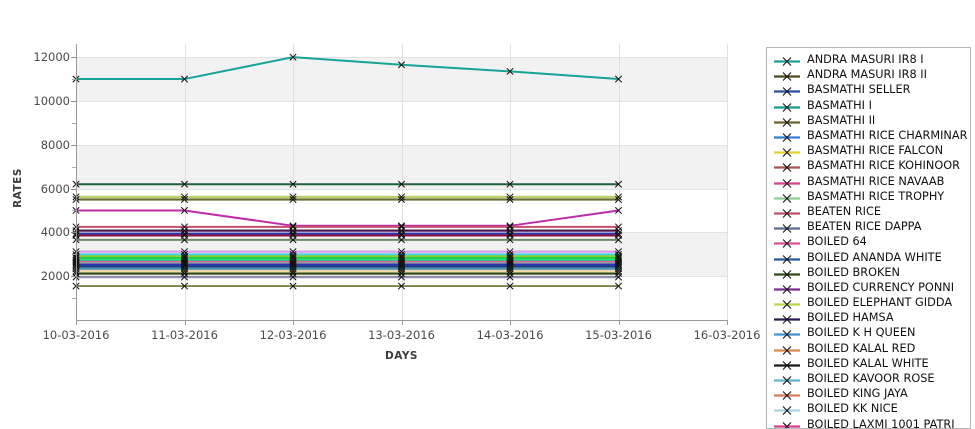  What do you see at coordinates (868, 74) in the screenshot?
I see `legend-item: ANDRA MASURI IR8 II` at bounding box center [868, 74].